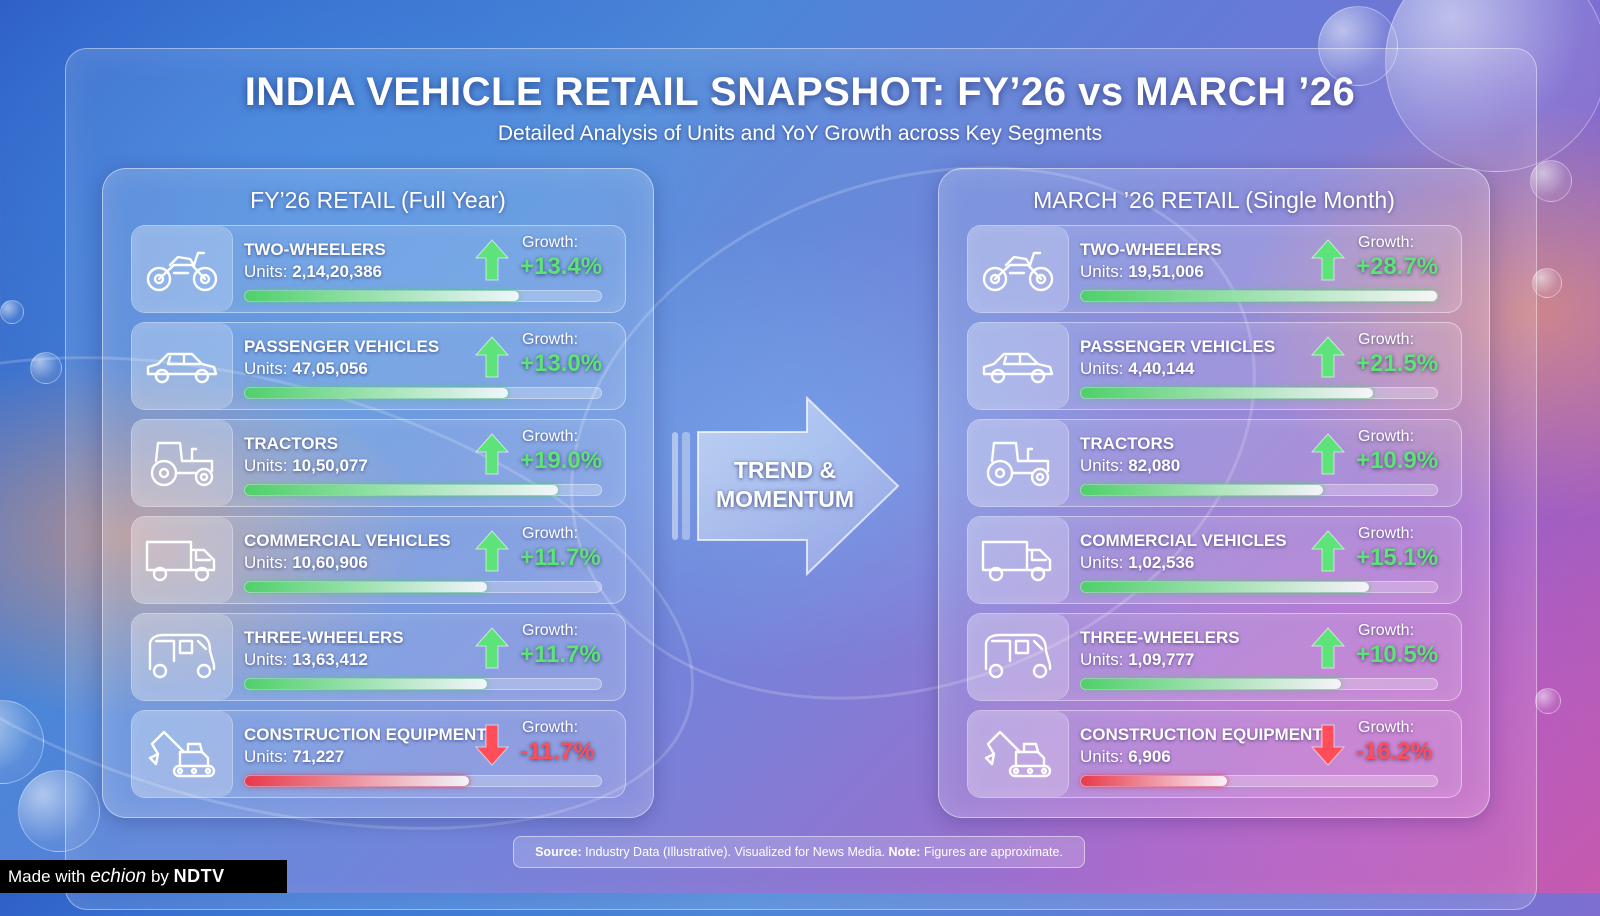  I want to click on units-value: 4,40,144, so click(1161, 368).